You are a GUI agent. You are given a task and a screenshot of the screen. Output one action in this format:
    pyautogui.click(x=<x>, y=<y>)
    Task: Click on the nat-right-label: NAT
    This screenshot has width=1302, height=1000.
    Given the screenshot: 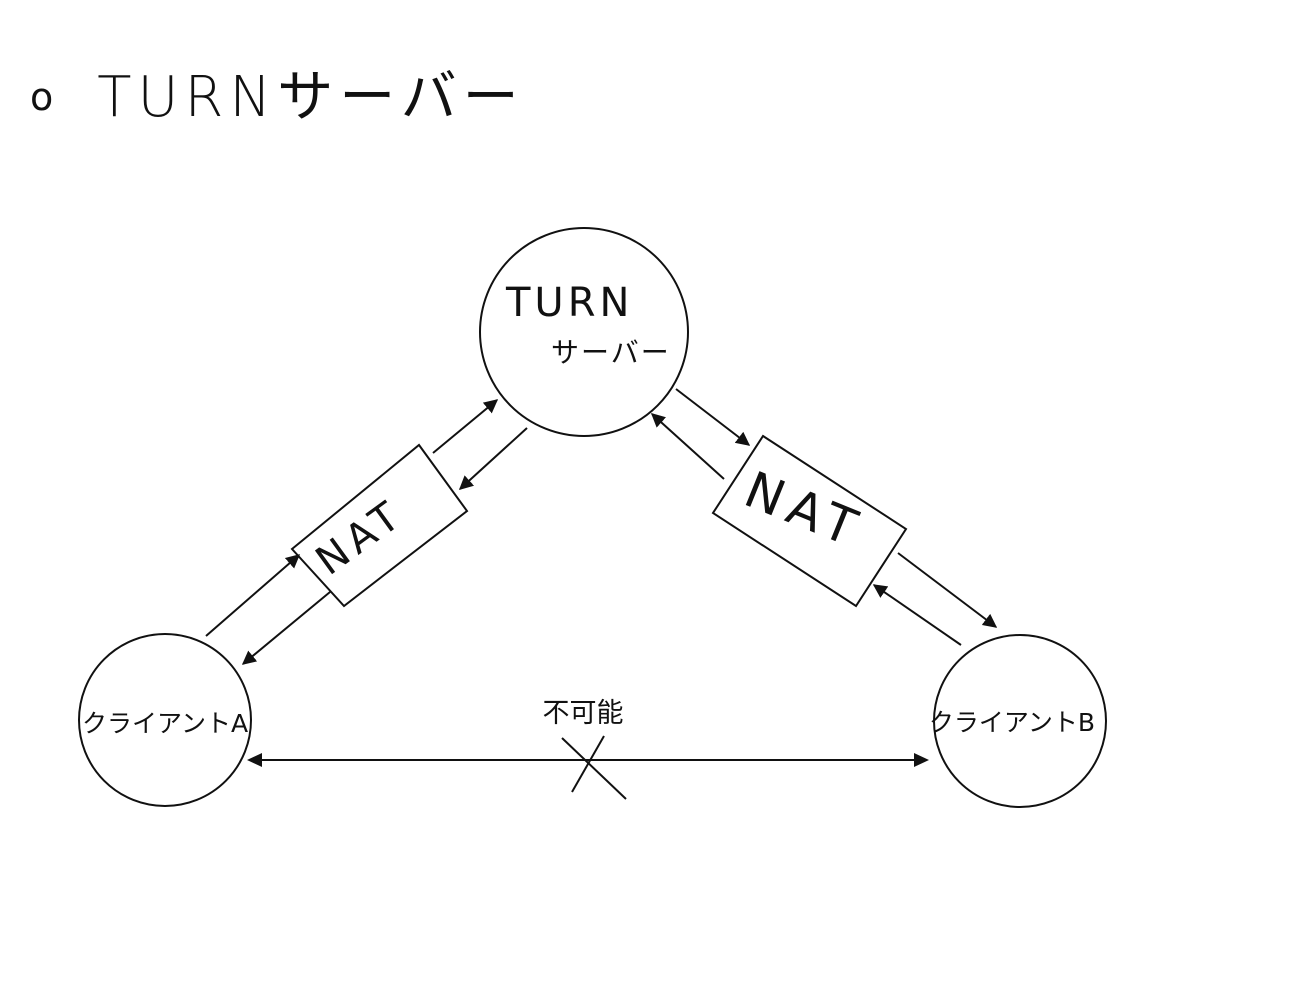 What is the action you would take?
    pyautogui.click(x=804, y=510)
    